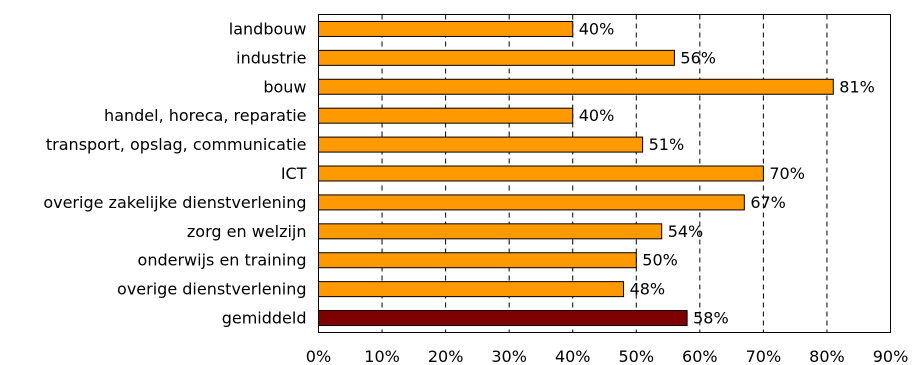  I want to click on value-label: 67%, so click(768, 202).